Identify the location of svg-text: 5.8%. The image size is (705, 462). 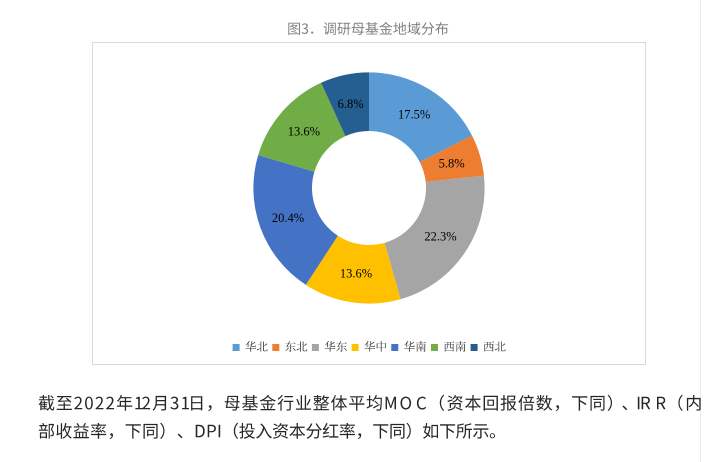
(452, 164).